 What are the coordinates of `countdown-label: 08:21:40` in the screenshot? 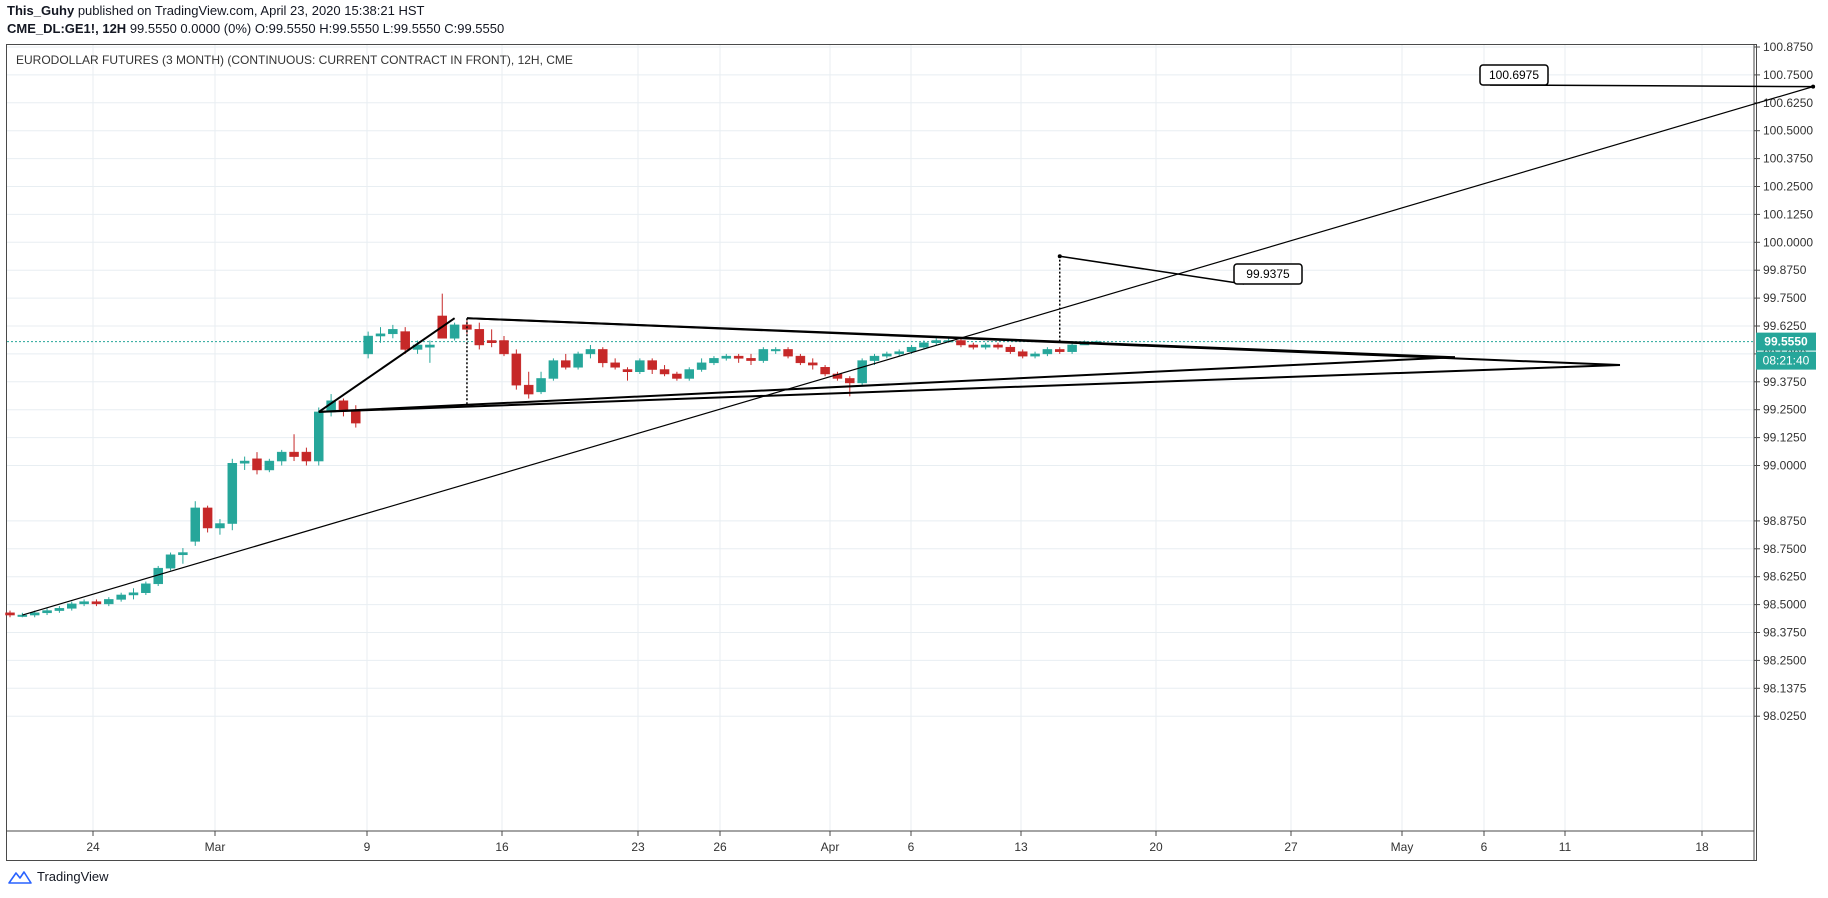 It's located at (1786, 361).